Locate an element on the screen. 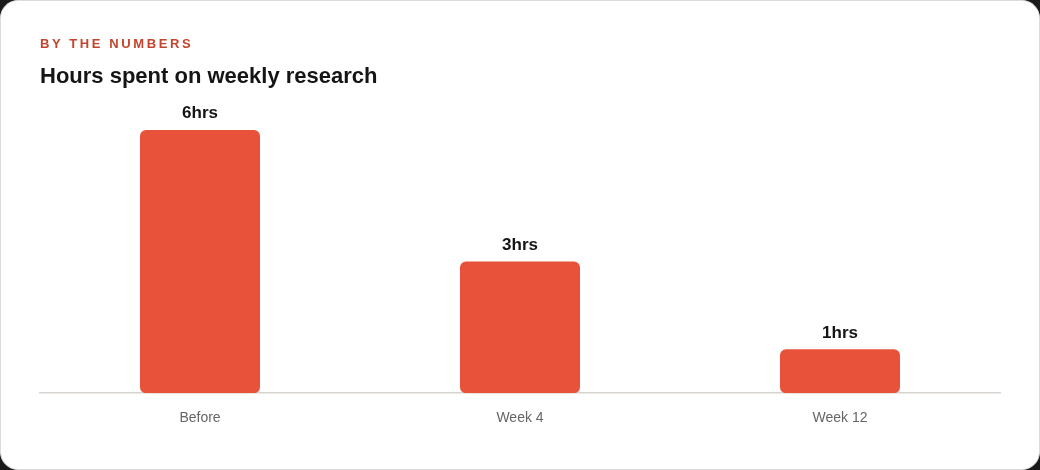 The image size is (1040, 470). data-label: 1hrs is located at coordinates (840, 332).